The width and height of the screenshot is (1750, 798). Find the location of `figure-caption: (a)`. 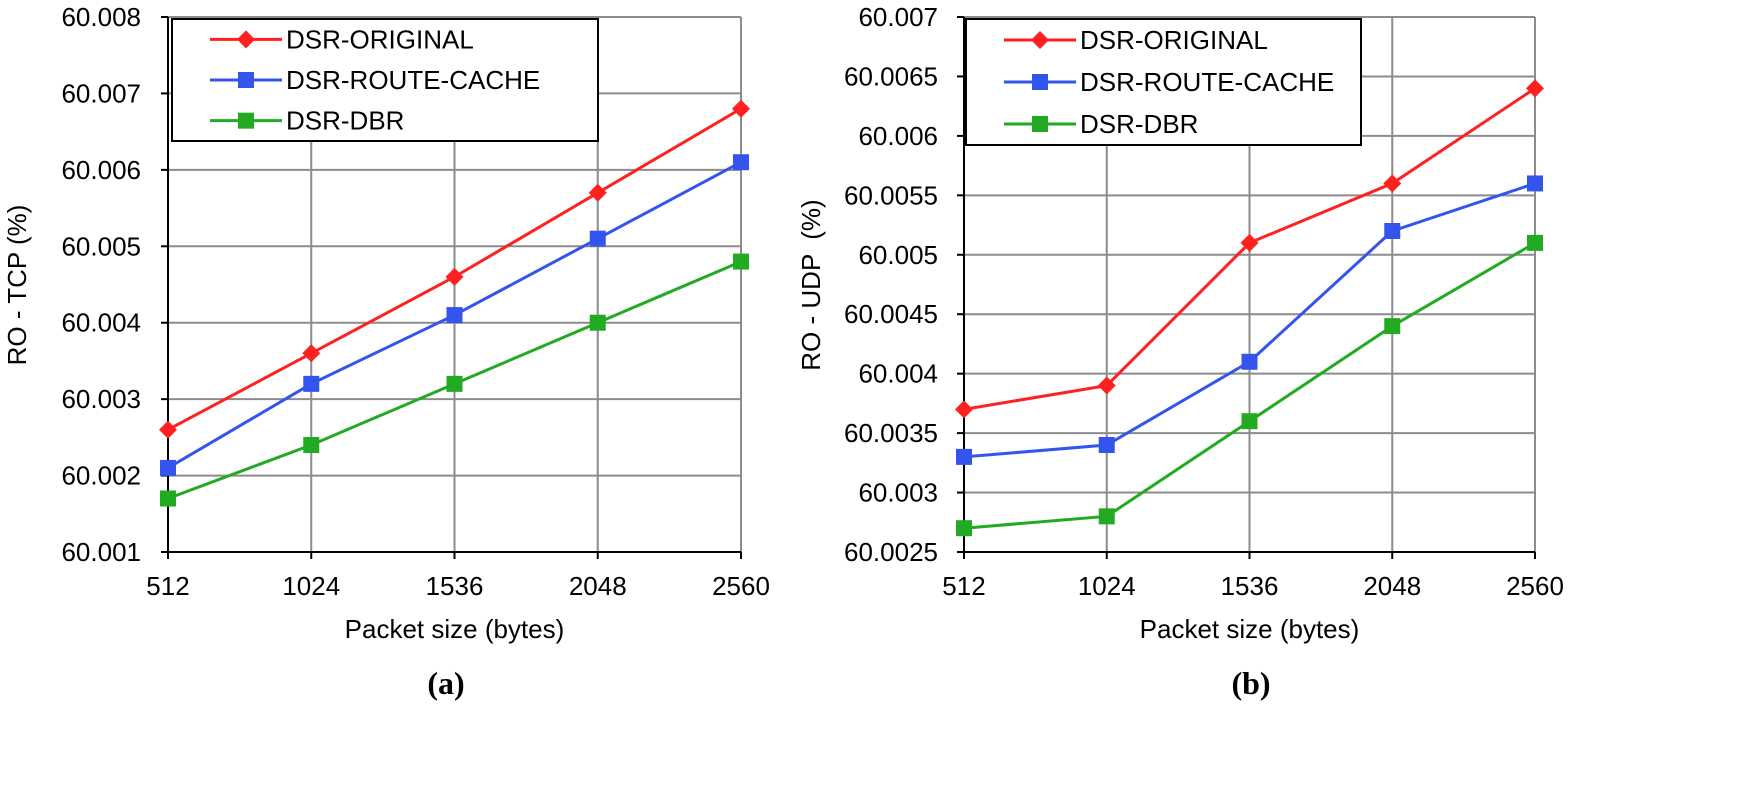

figure-caption: (a) is located at coordinates (445, 683).